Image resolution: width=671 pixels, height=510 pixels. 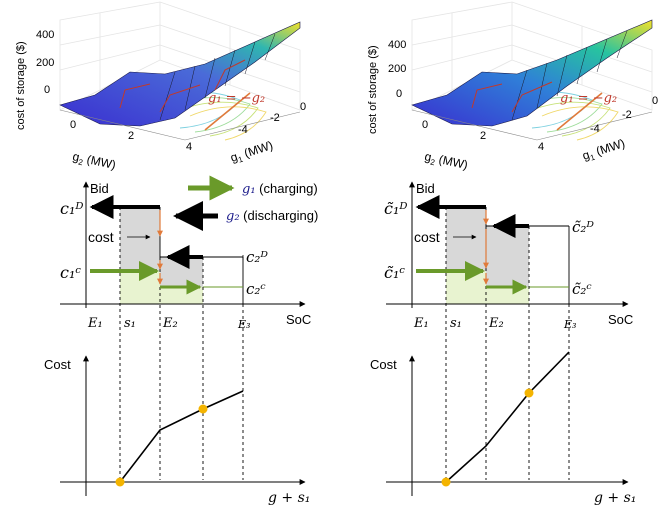 What do you see at coordinates (569, 324) in the screenshot?
I see `xtick-E3-right: E₃` at bounding box center [569, 324].